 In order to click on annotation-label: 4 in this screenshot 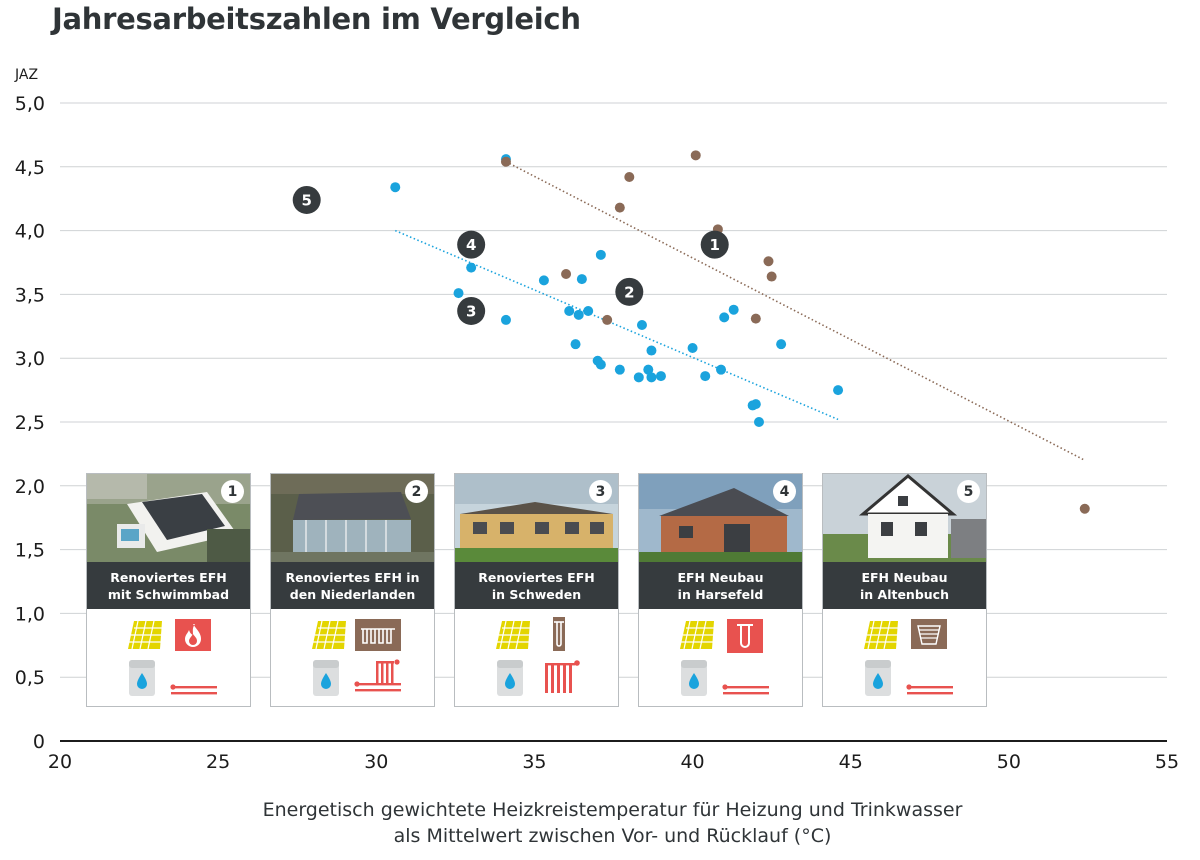, I will do `click(471, 245)`.